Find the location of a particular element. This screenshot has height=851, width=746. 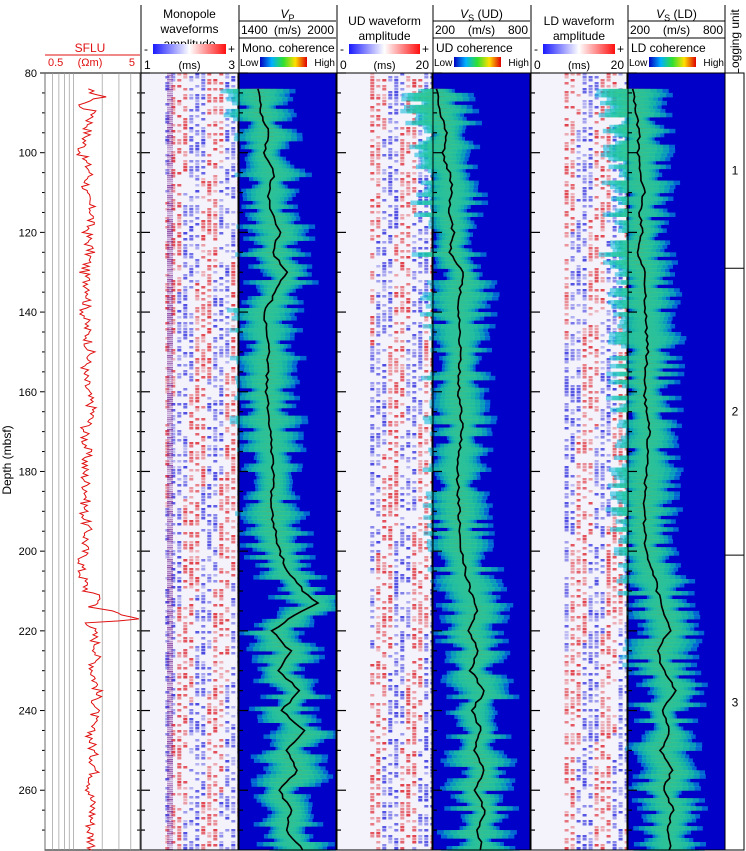

coherence-band is located at coordinates (278, 673).